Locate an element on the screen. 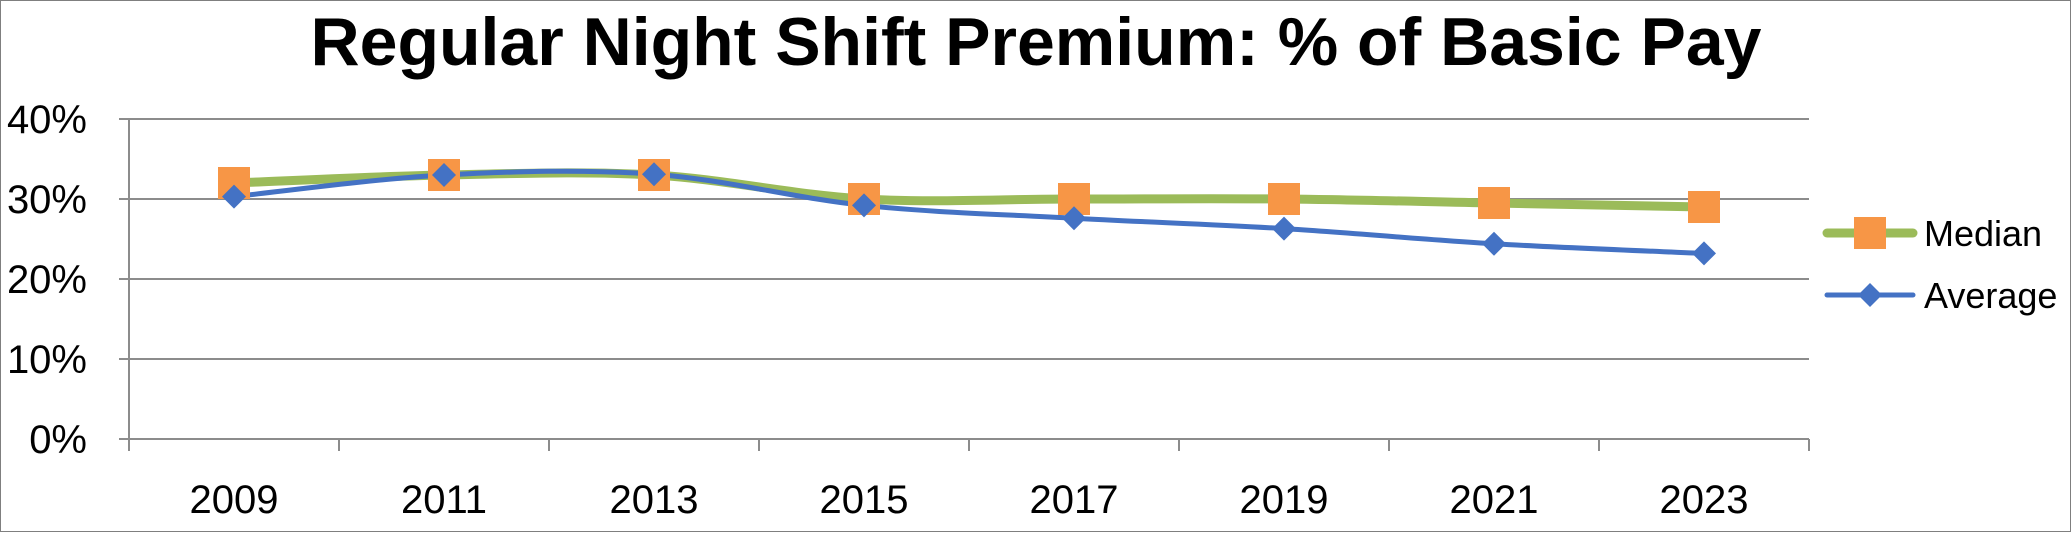  data-point-average-2021 is located at coordinates (1494, 243).